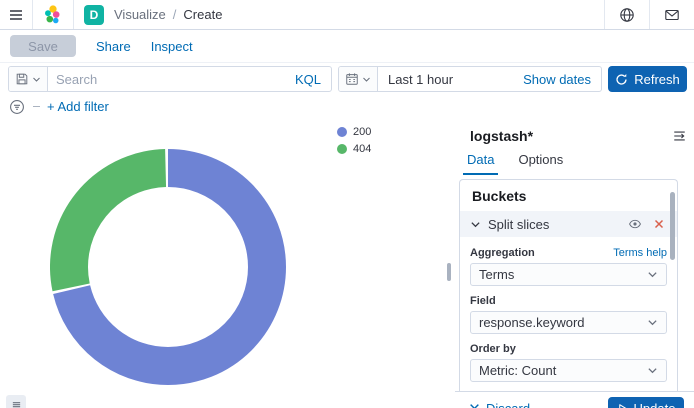 Image resolution: width=694 pixels, height=408 pixels. Describe the element at coordinates (568, 274) in the screenshot. I see `aggregation-select: Terms` at that location.